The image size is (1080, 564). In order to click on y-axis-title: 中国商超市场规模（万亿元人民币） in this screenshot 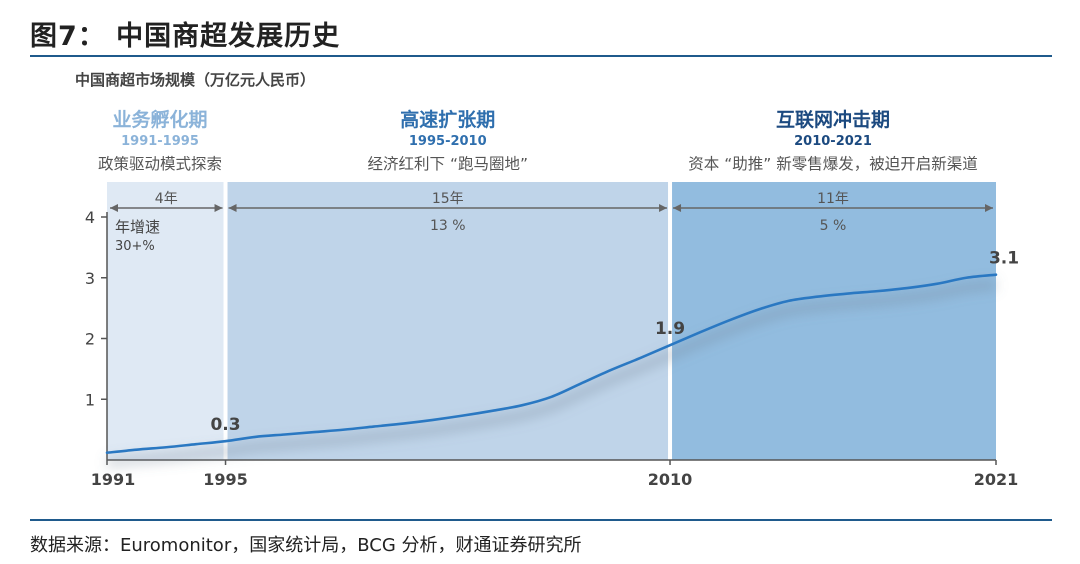, I will do `click(195, 80)`.